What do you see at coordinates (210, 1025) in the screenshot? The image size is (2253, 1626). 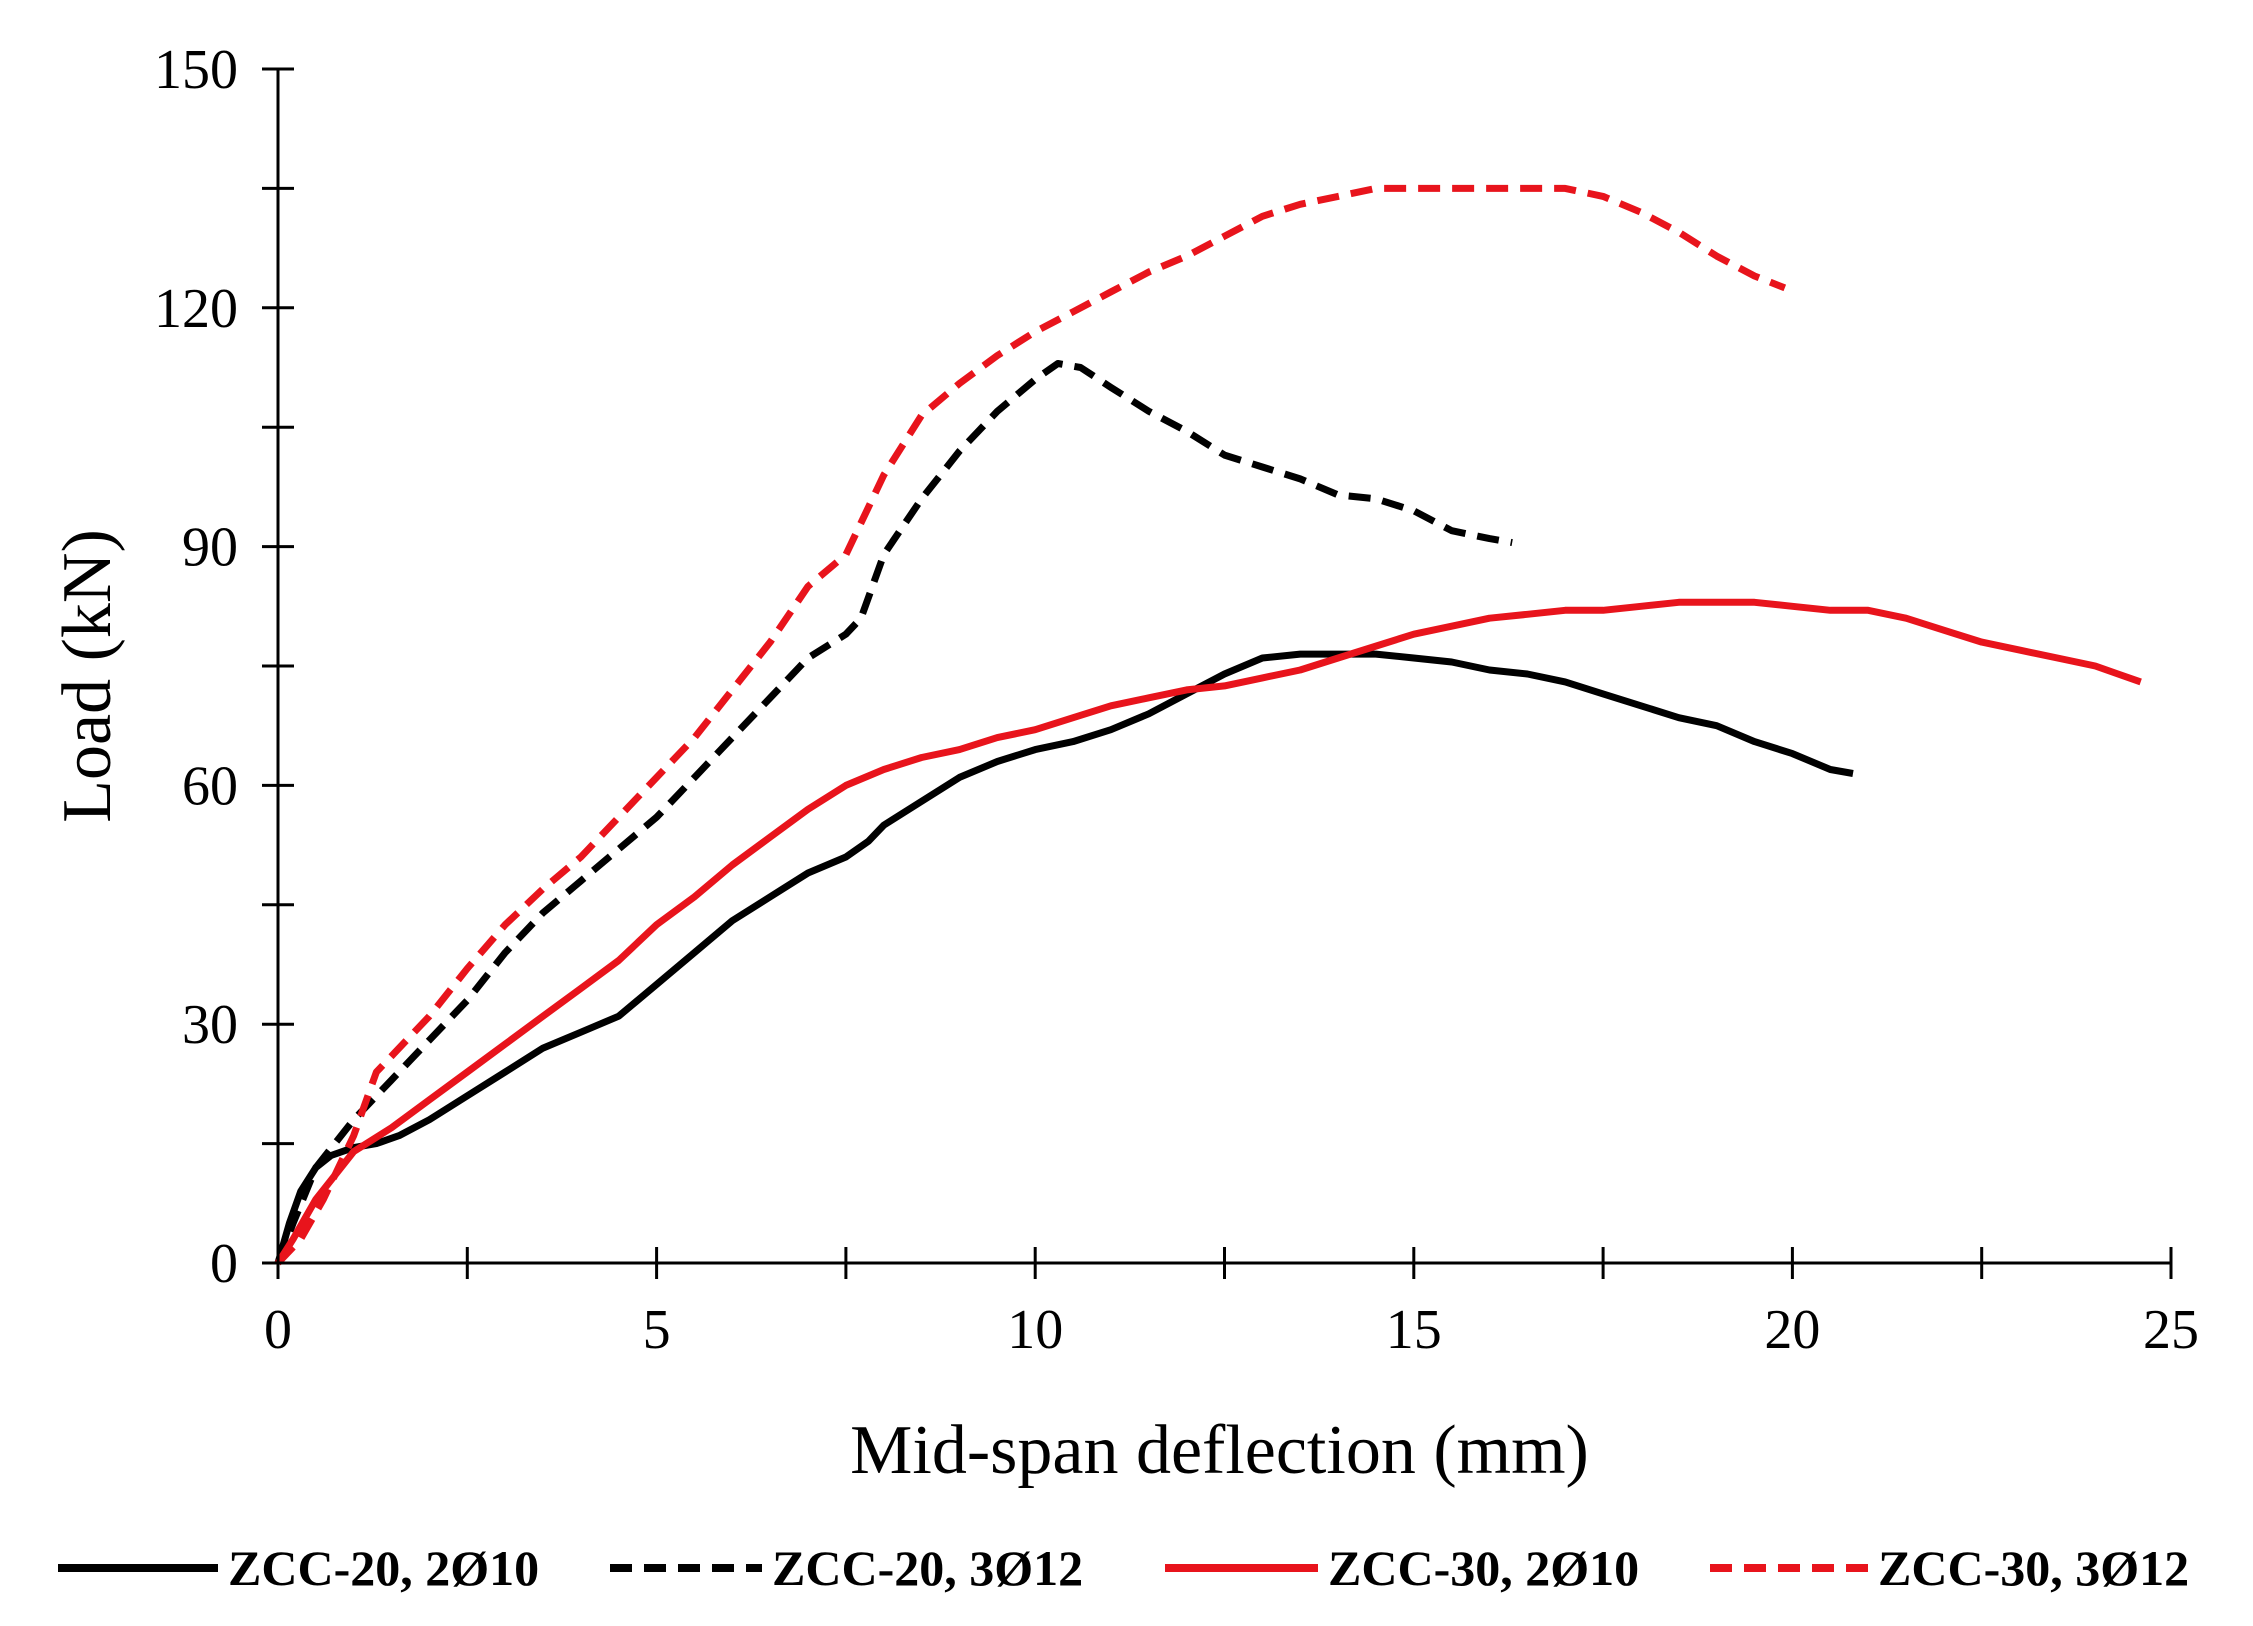 I see `y-tick-label: 30` at bounding box center [210, 1025].